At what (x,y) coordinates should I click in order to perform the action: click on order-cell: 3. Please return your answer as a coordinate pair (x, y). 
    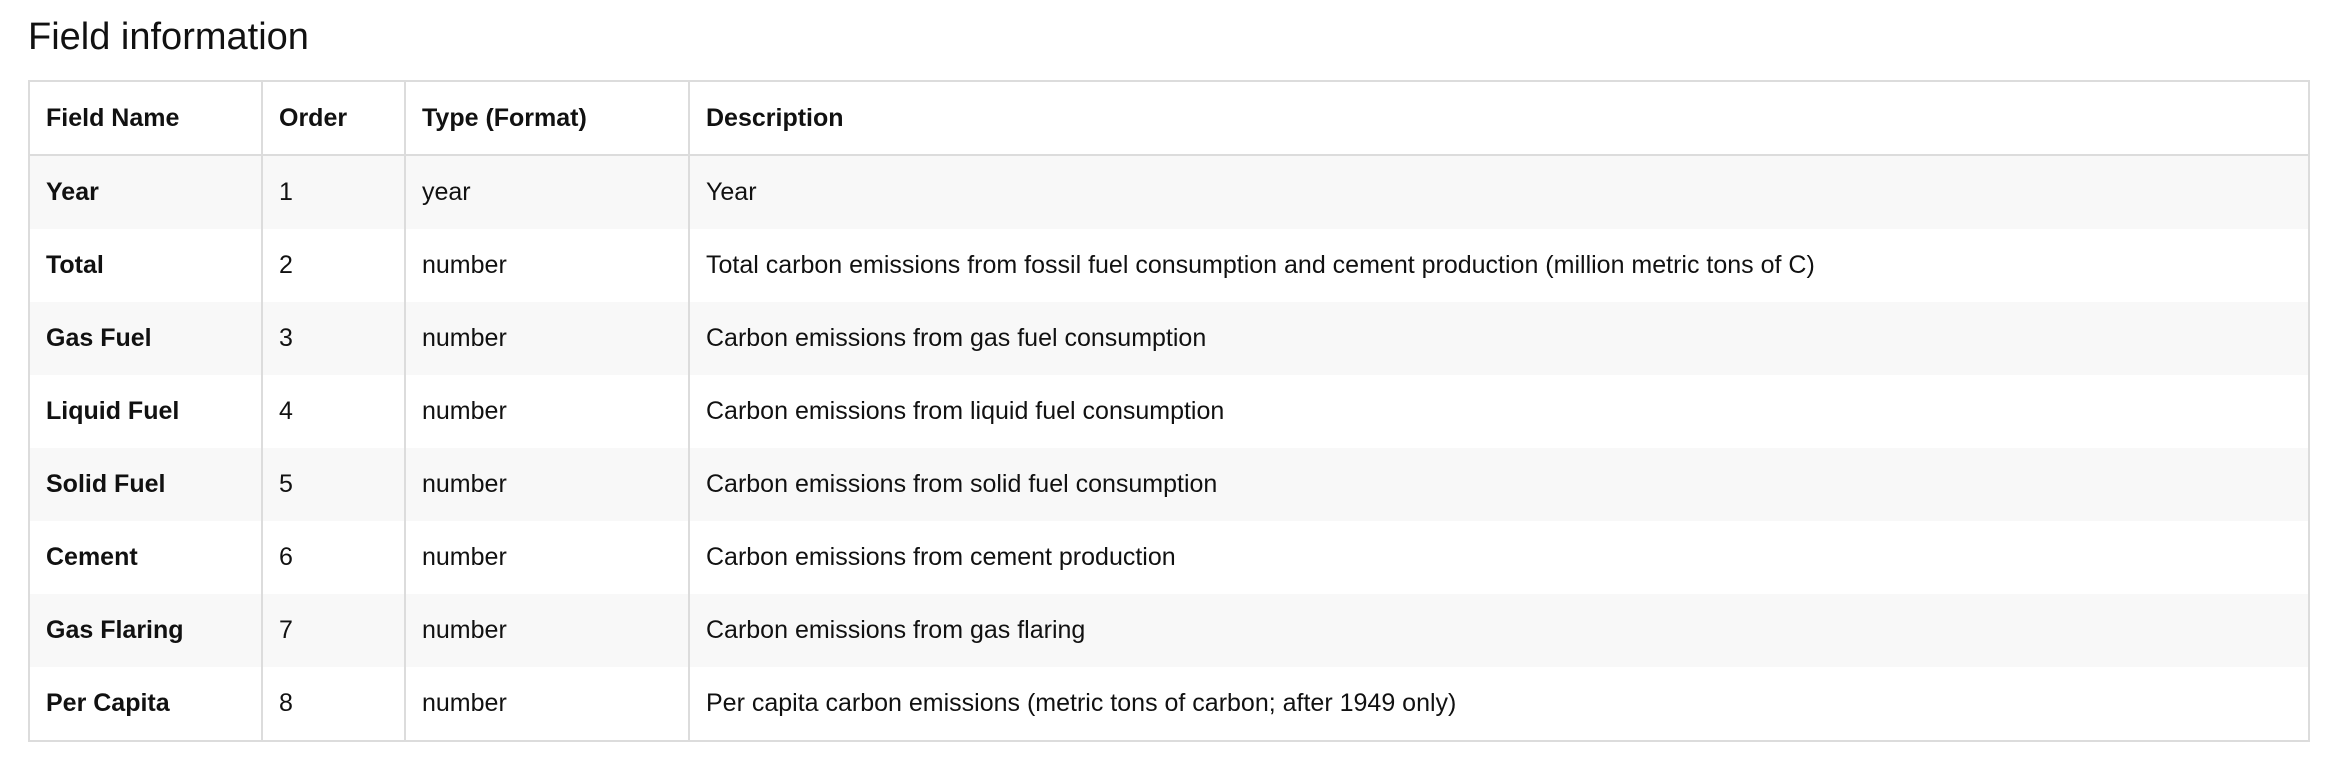
    Looking at the image, I should click on (333, 338).